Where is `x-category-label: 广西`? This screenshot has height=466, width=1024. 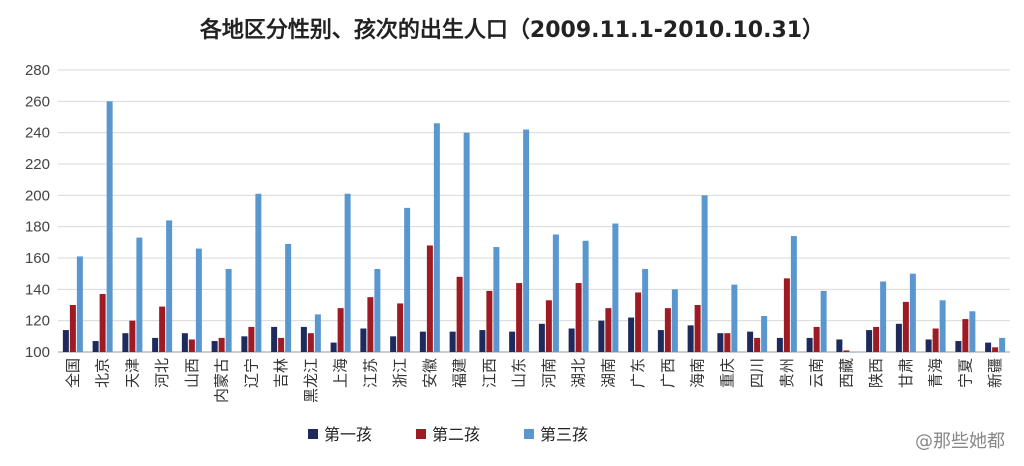 x-category-label: 广西 is located at coordinates (668, 373).